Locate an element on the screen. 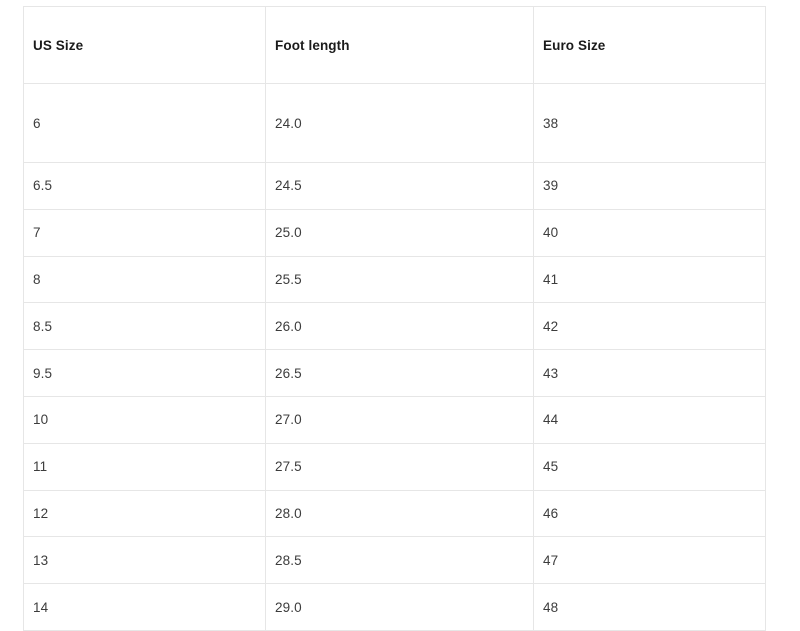  cell-us: 13 is located at coordinates (144, 560).